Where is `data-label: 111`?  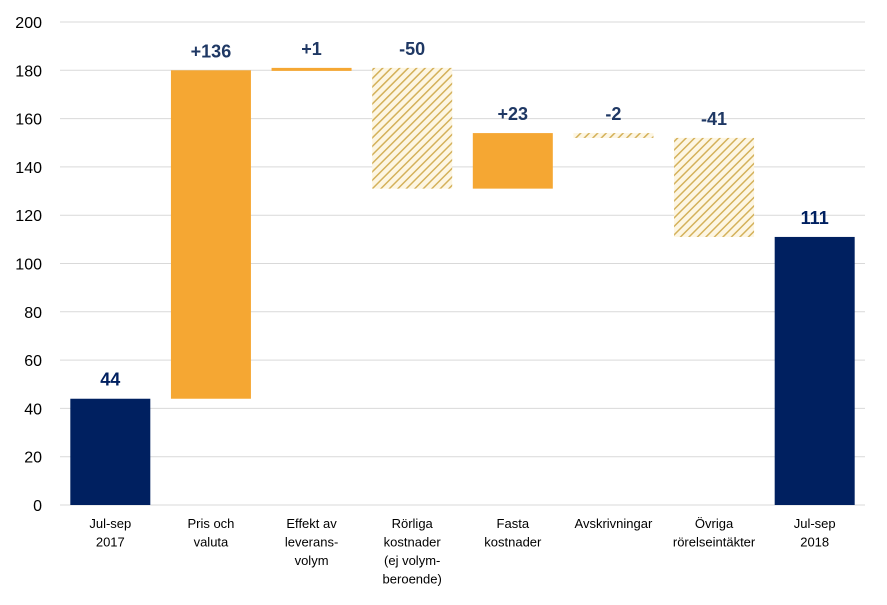
data-label: 111 is located at coordinates (815, 218).